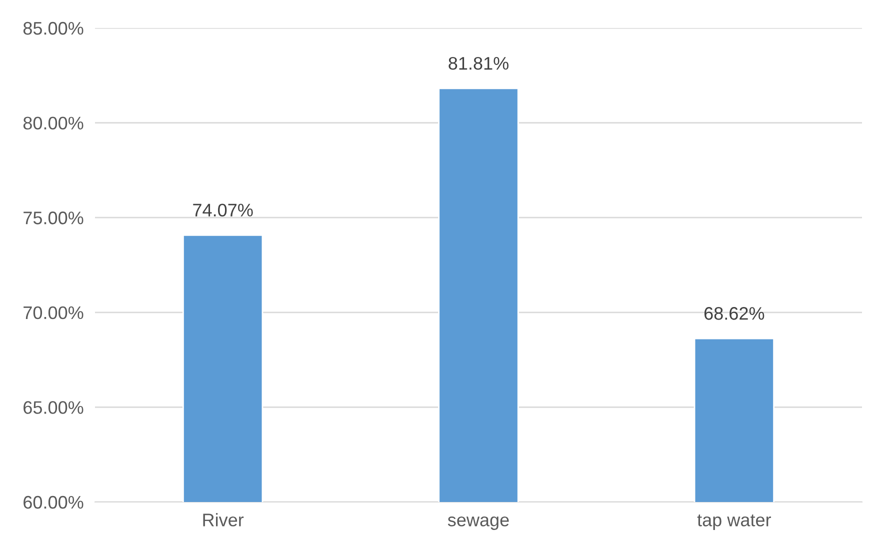  Describe the element at coordinates (54, 313) in the screenshot. I see `y-tick-label: 70.00%` at that location.